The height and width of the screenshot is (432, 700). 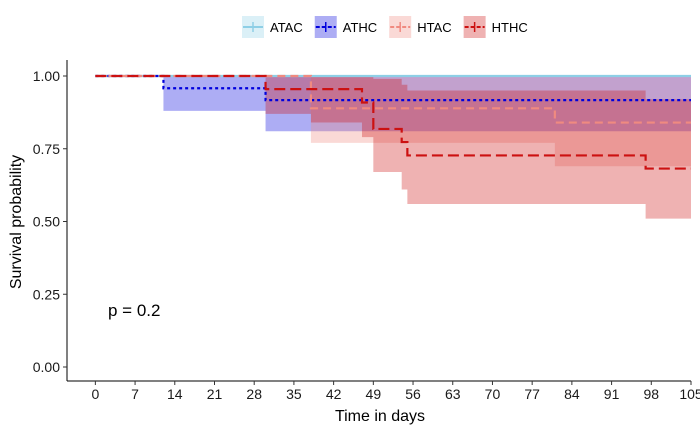 I want to click on x-axis-title: Time in days, so click(x=380, y=416).